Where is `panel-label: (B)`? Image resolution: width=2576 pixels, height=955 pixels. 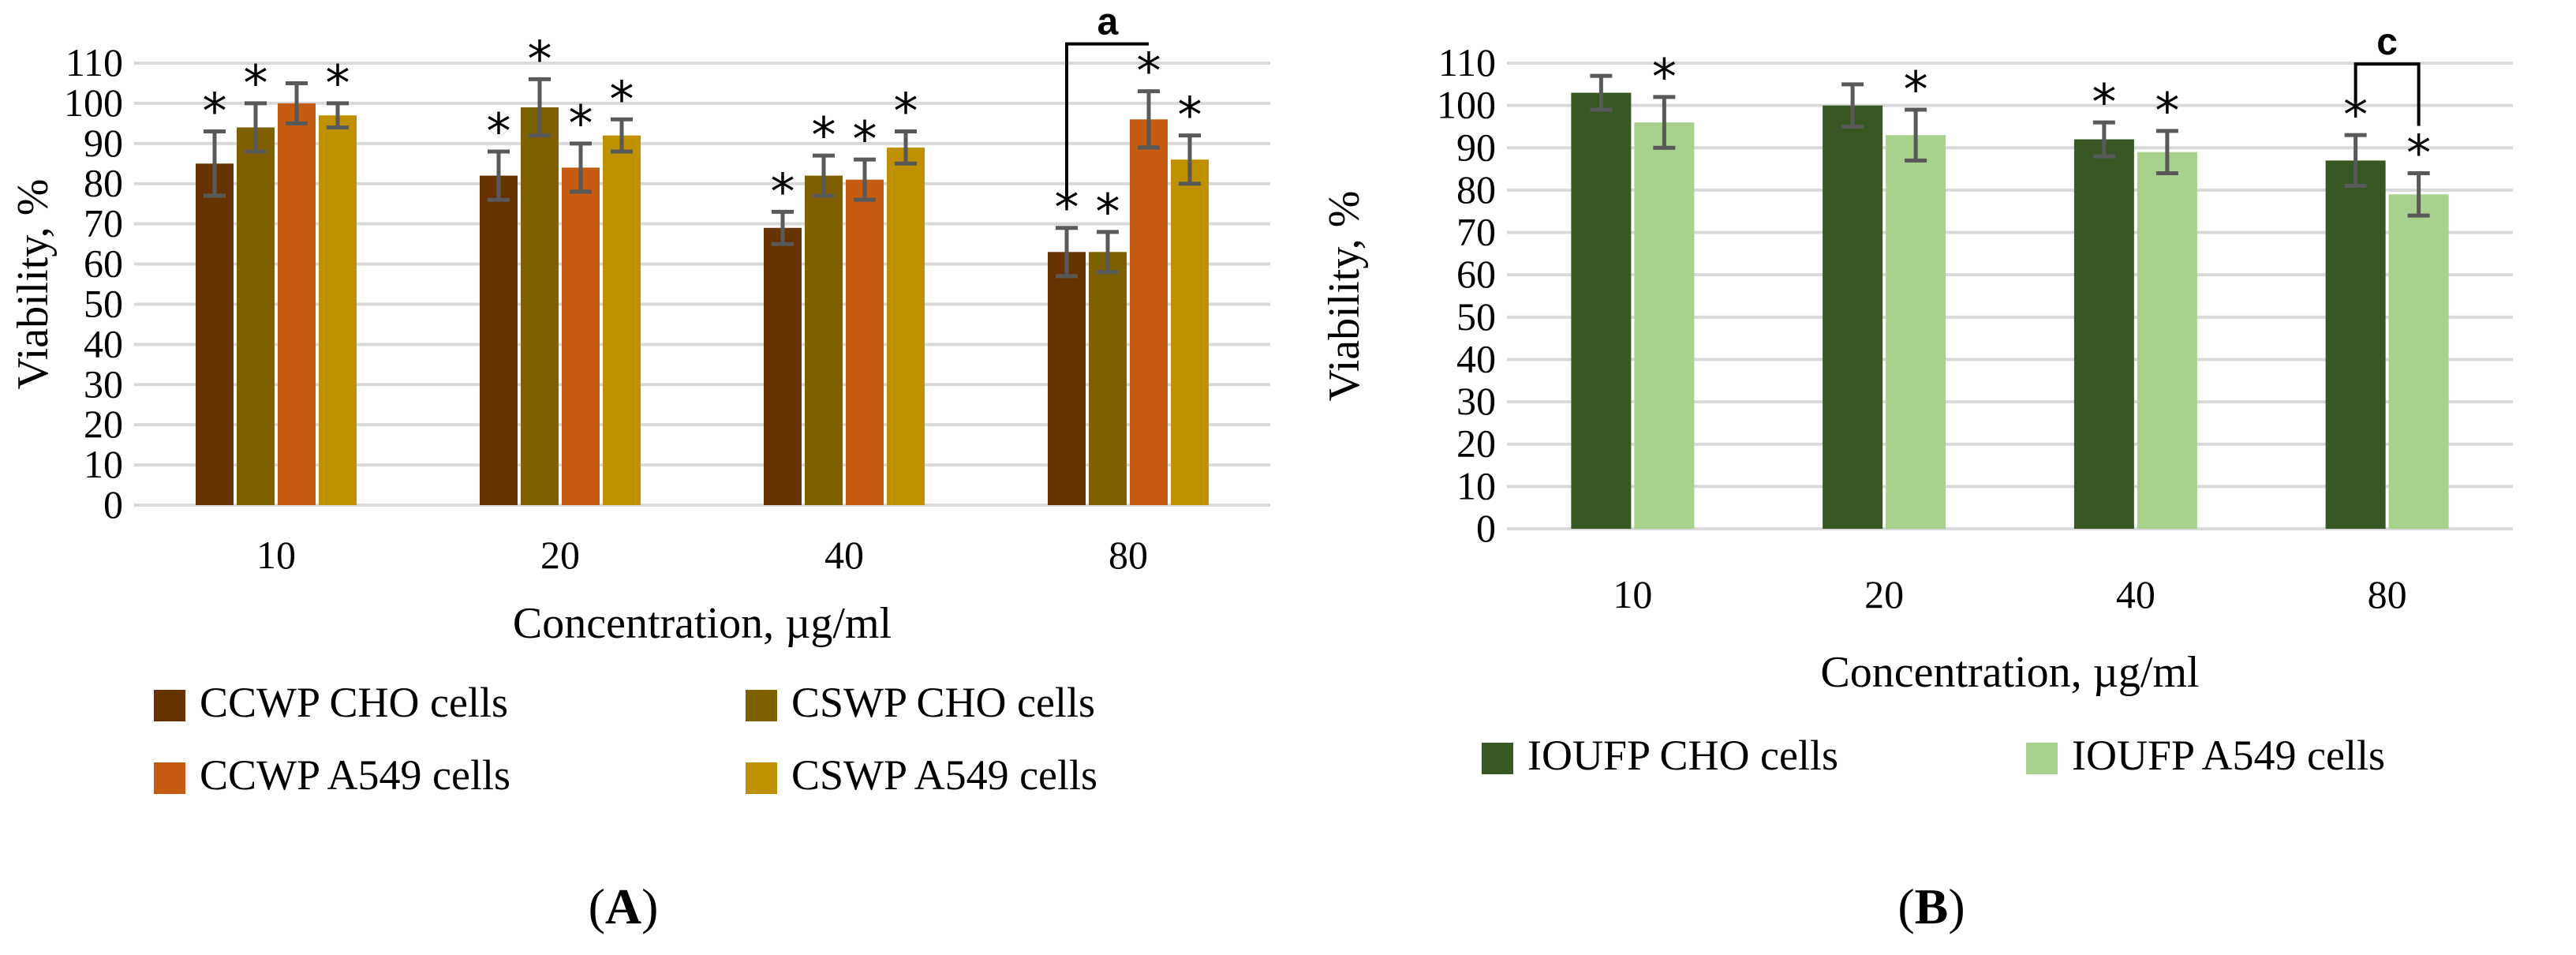 panel-label: (B) is located at coordinates (1931, 906).